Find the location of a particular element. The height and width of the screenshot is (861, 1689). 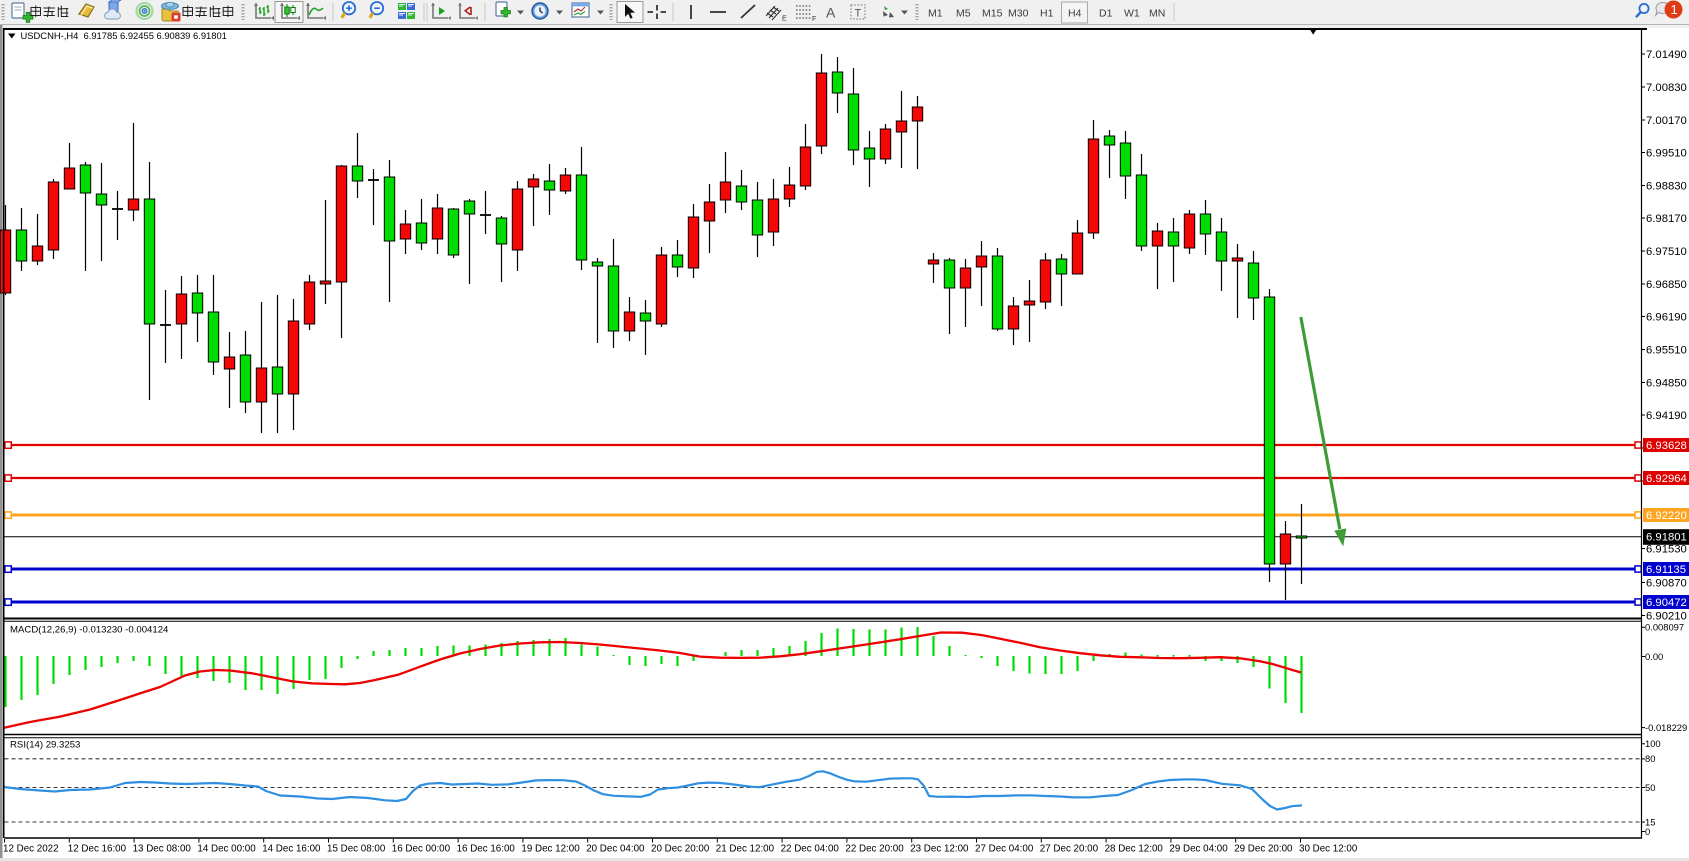

svg-text: 22 Dec 04:00 is located at coordinates (810, 849).